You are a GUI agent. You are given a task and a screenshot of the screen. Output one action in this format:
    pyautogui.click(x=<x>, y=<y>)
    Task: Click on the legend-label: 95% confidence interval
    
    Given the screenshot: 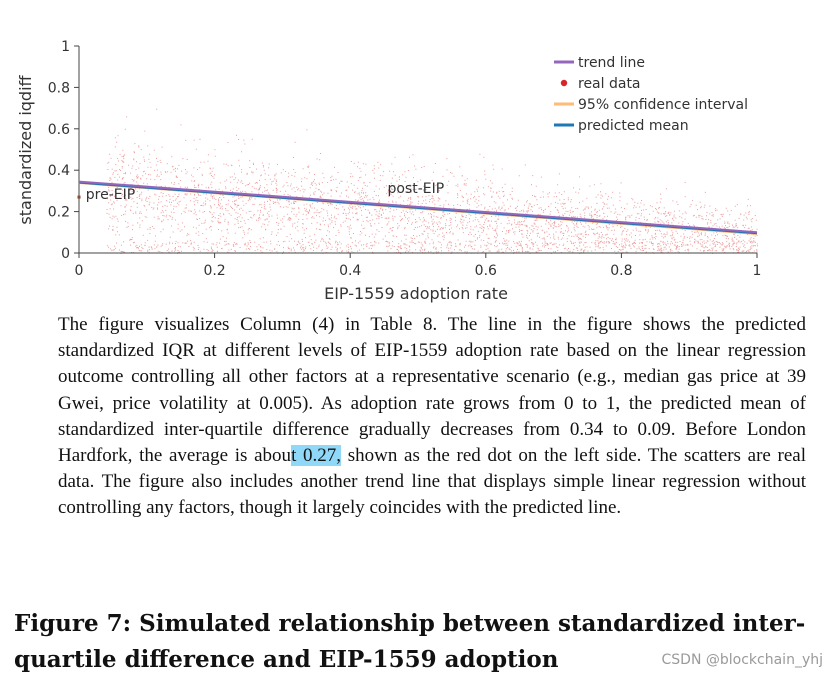 What is the action you would take?
    pyautogui.click(x=663, y=105)
    